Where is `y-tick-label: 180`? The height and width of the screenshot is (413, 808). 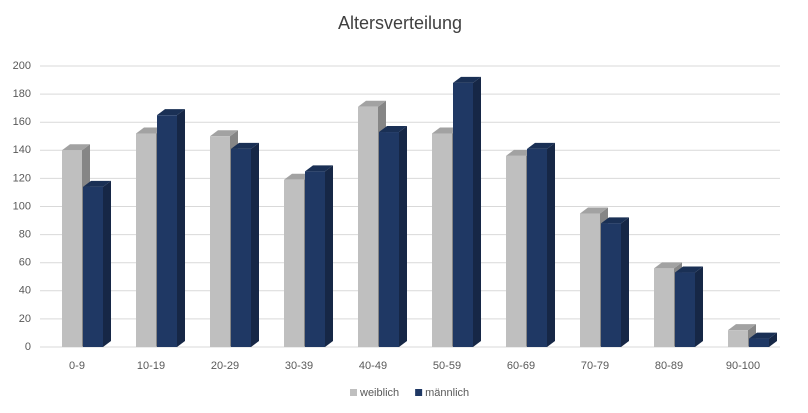
y-tick-label: 180 is located at coordinates (22, 94).